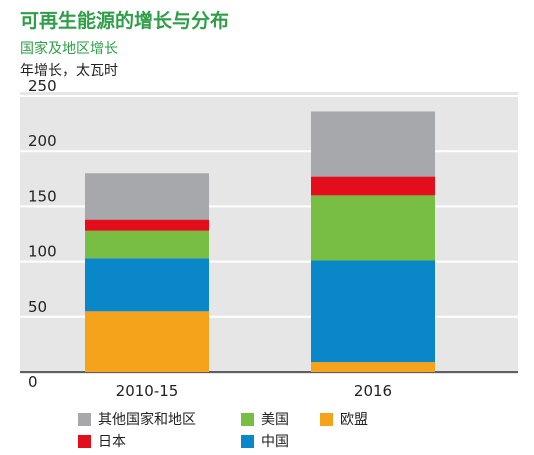  Describe the element at coordinates (373, 391) in the screenshot. I see `x-tick-label: 2016` at that location.